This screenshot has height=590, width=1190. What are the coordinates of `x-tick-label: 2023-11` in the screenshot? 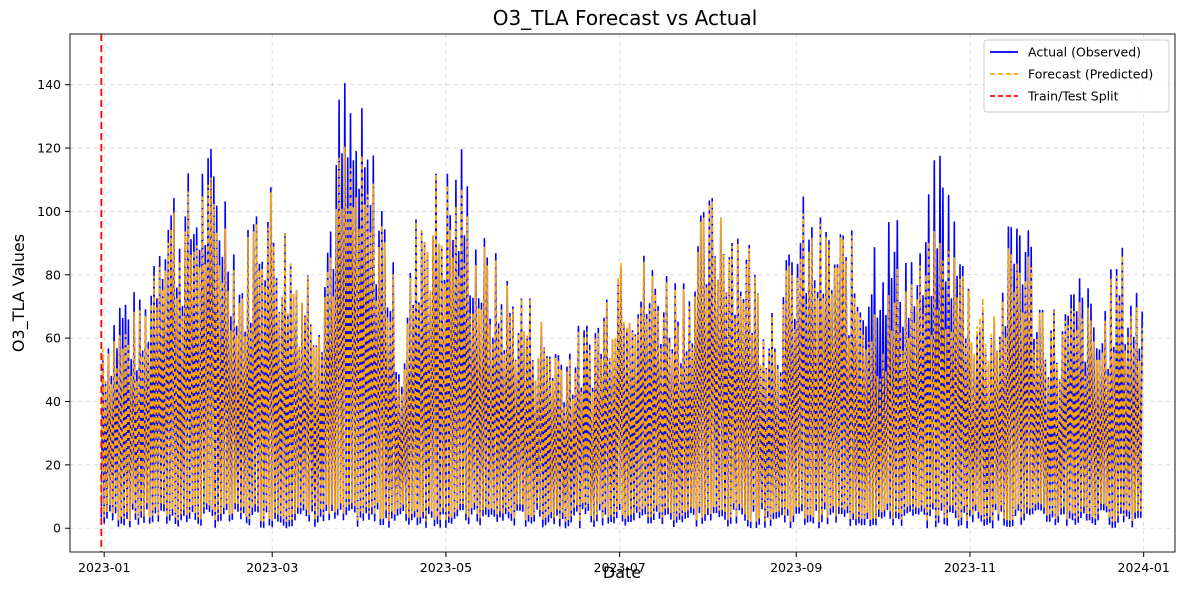 It's located at (970, 567).